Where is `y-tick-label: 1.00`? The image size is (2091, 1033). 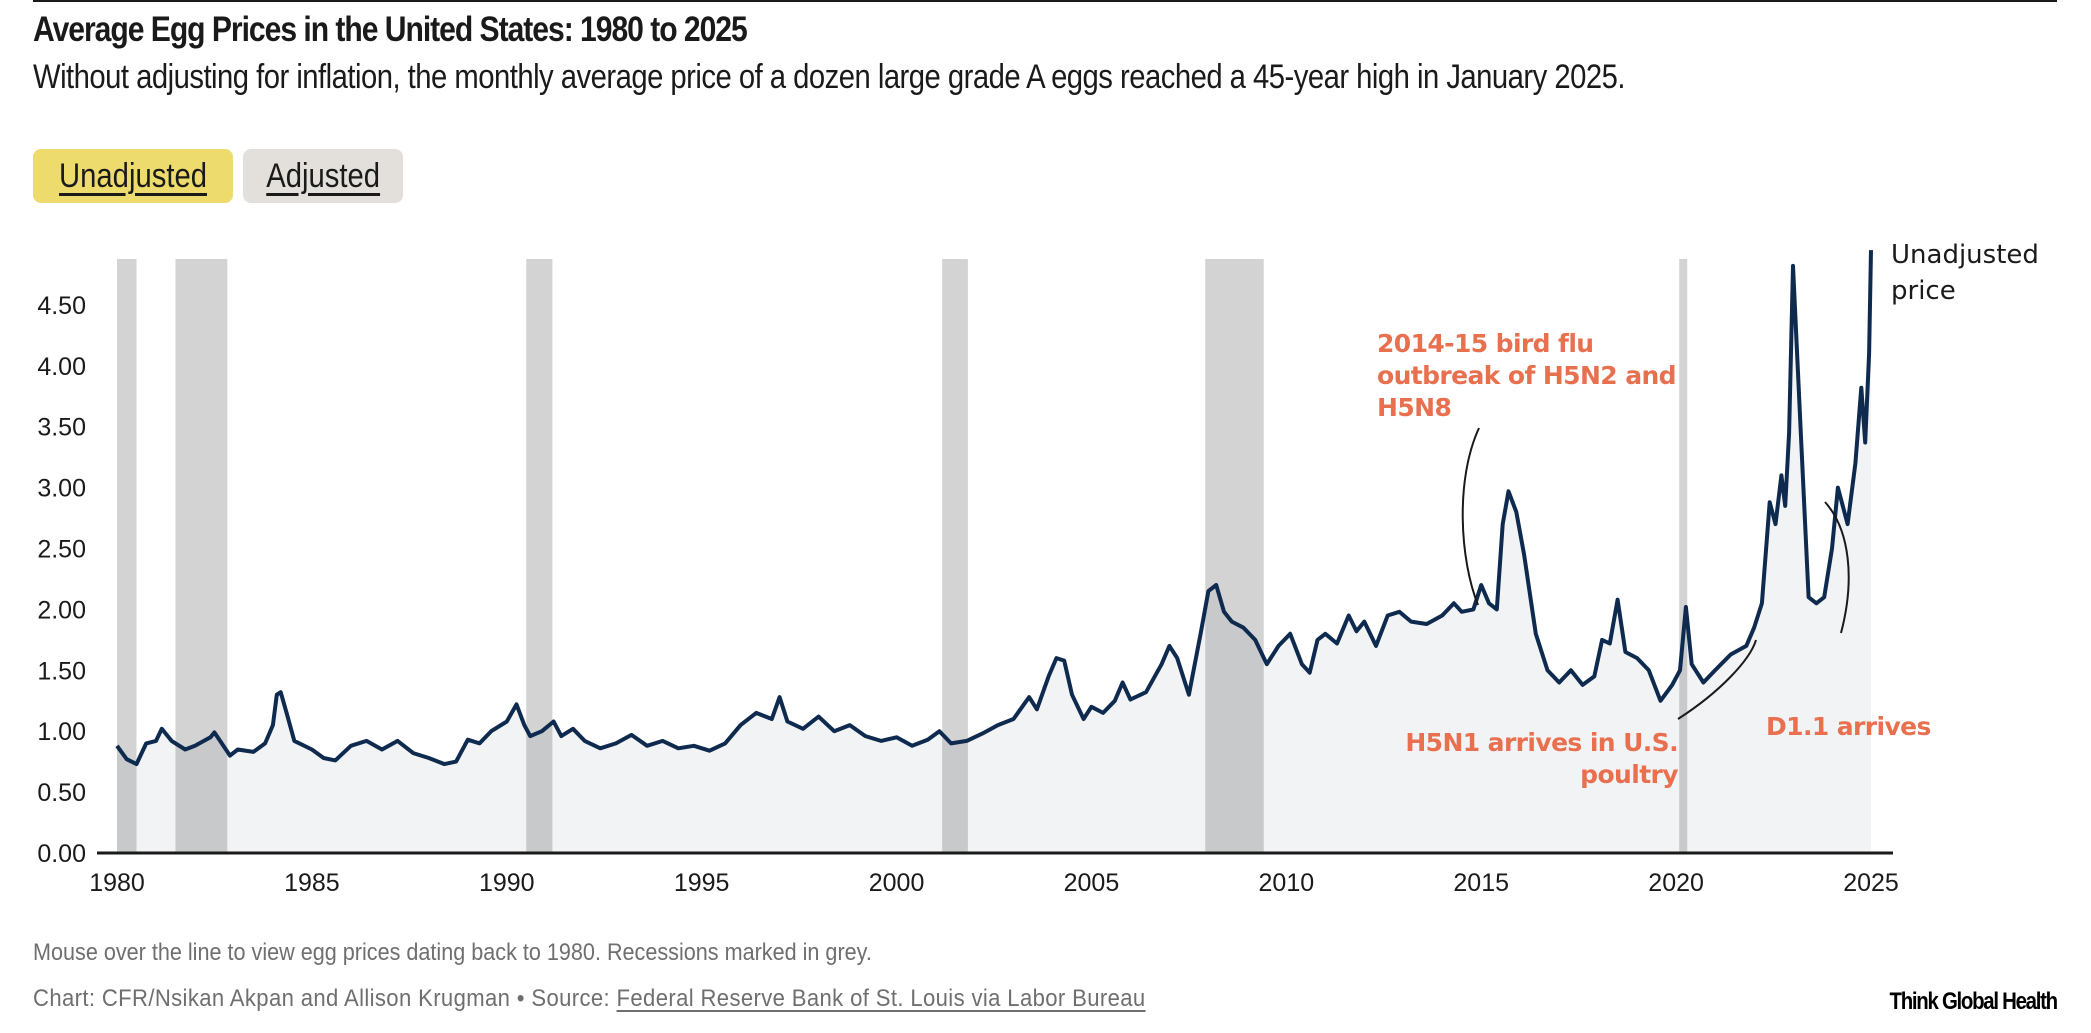
y-tick-label: 1.00 is located at coordinates (61, 732).